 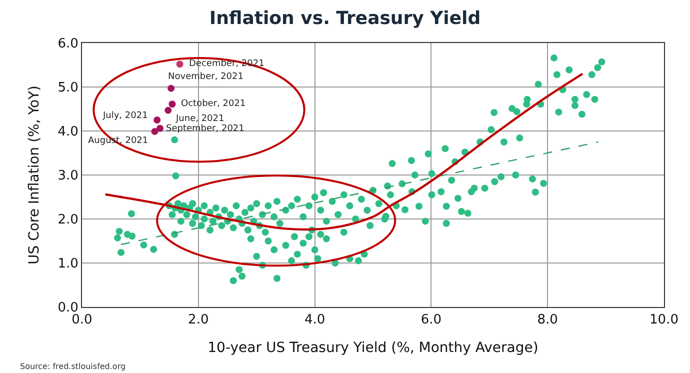 What do you see at coordinates (68, 132) in the screenshot?
I see `y-tick-label: 4.0` at bounding box center [68, 132].